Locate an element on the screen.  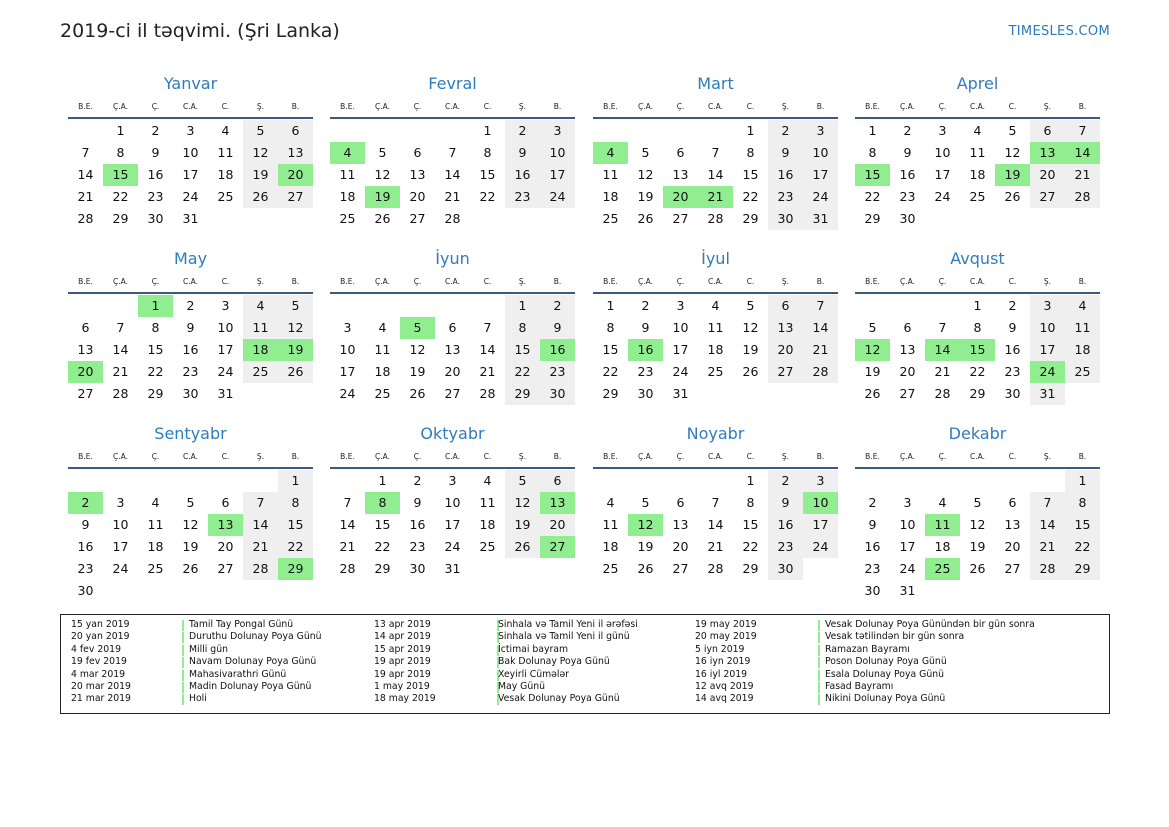
day-cell: 3 is located at coordinates (942, 130).